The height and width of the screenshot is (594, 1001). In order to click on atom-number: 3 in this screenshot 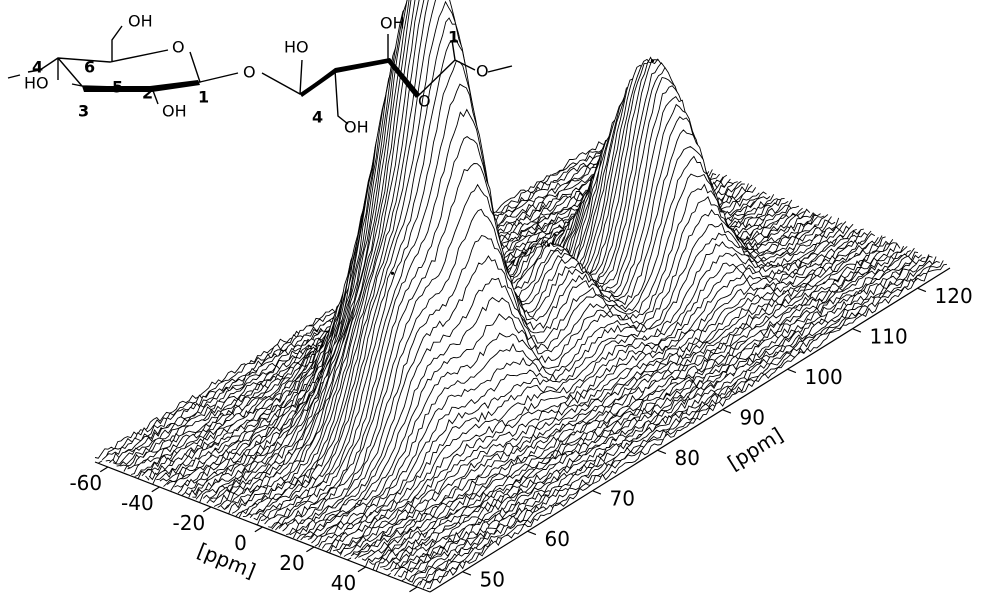, I will do `click(83, 111)`.